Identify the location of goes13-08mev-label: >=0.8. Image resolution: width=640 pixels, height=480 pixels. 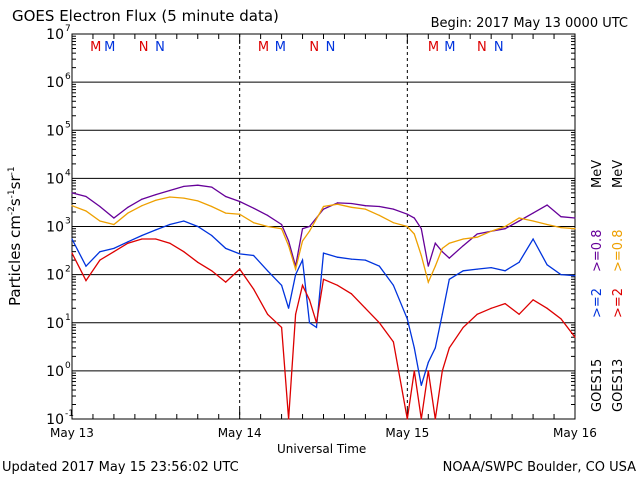
(618, 250).